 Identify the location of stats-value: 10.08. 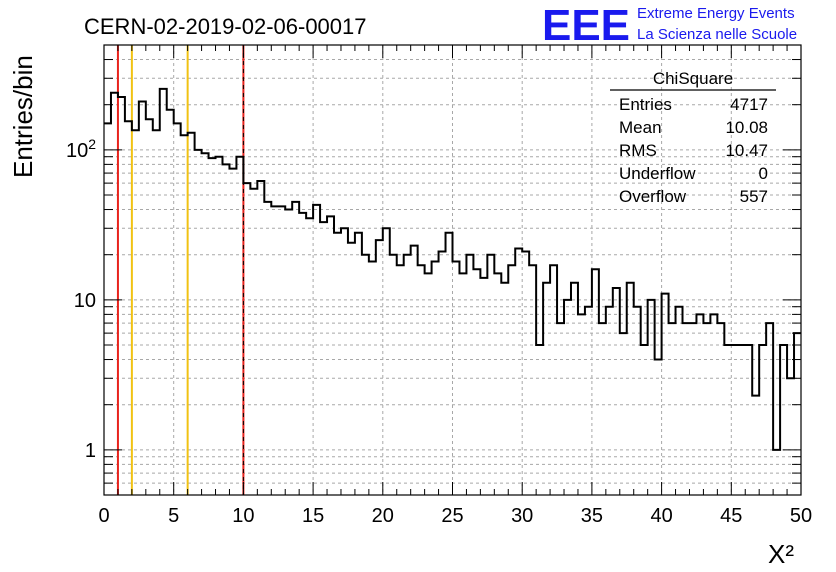
(746, 127).